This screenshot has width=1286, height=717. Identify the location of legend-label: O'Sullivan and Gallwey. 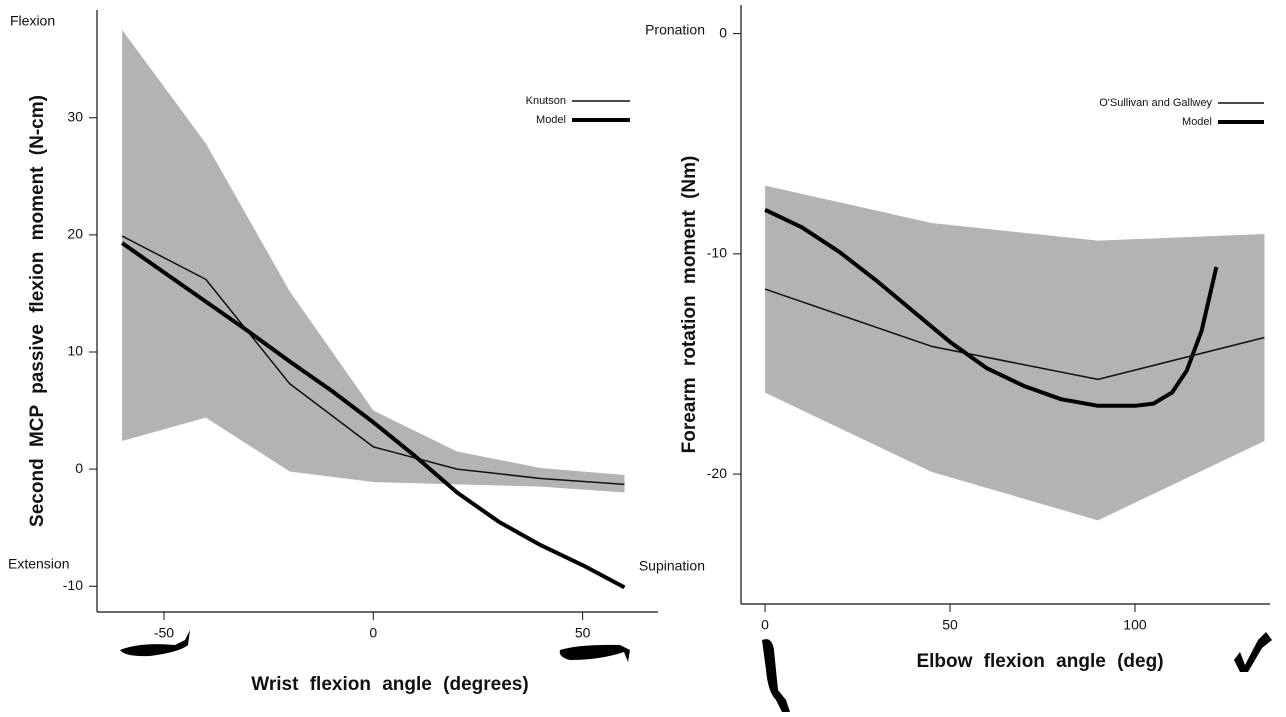
(1155, 103).